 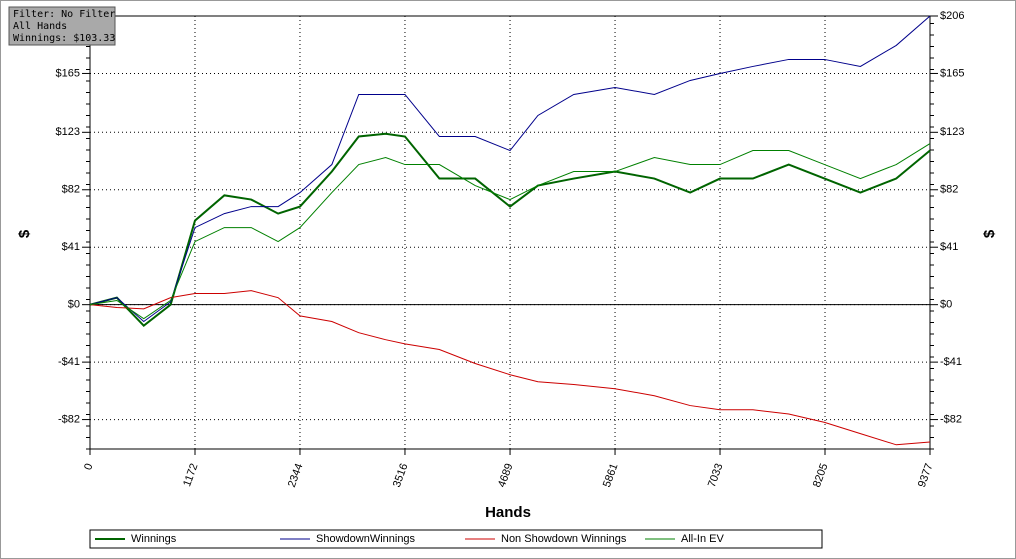 What do you see at coordinates (564, 539) in the screenshot?
I see `legend-label: Non Showdown Winnings` at bounding box center [564, 539].